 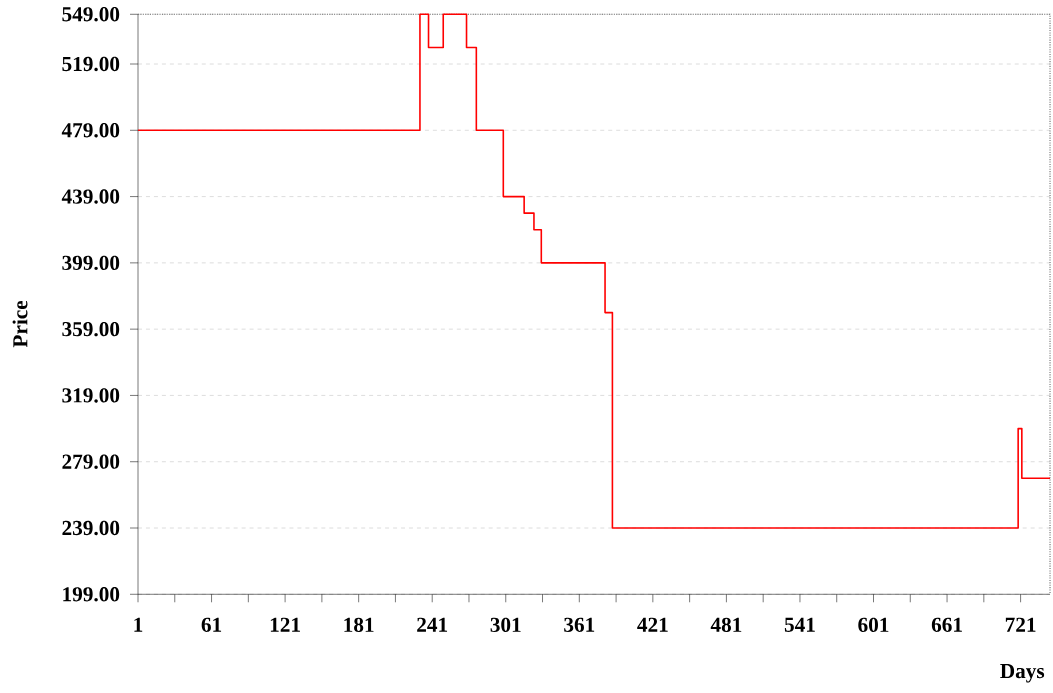 What do you see at coordinates (652, 624) in the screenshot?
I see `x-tick-label: 421` at bounding box center [652, 624].